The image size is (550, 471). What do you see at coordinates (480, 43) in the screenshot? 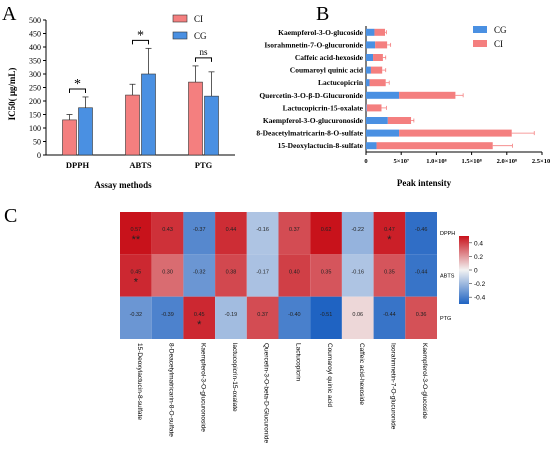
I see `legend-swatch-ci-b` at bounding box center [480, 43].